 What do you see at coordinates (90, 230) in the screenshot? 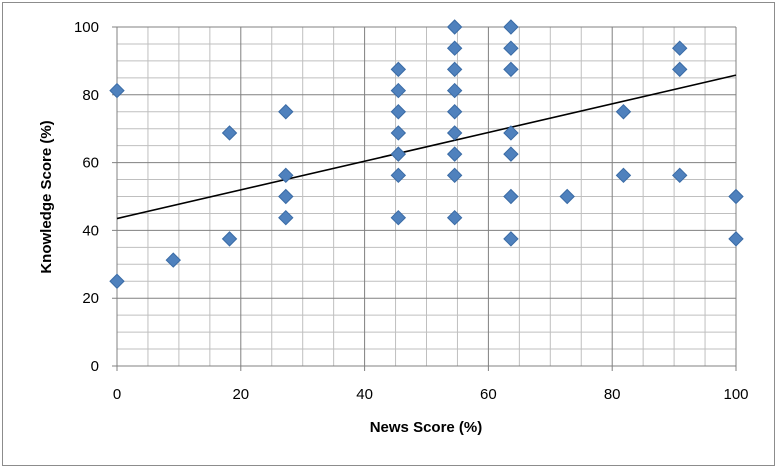
I see `y-tick-label: 40` at bounding box center [90, 230].